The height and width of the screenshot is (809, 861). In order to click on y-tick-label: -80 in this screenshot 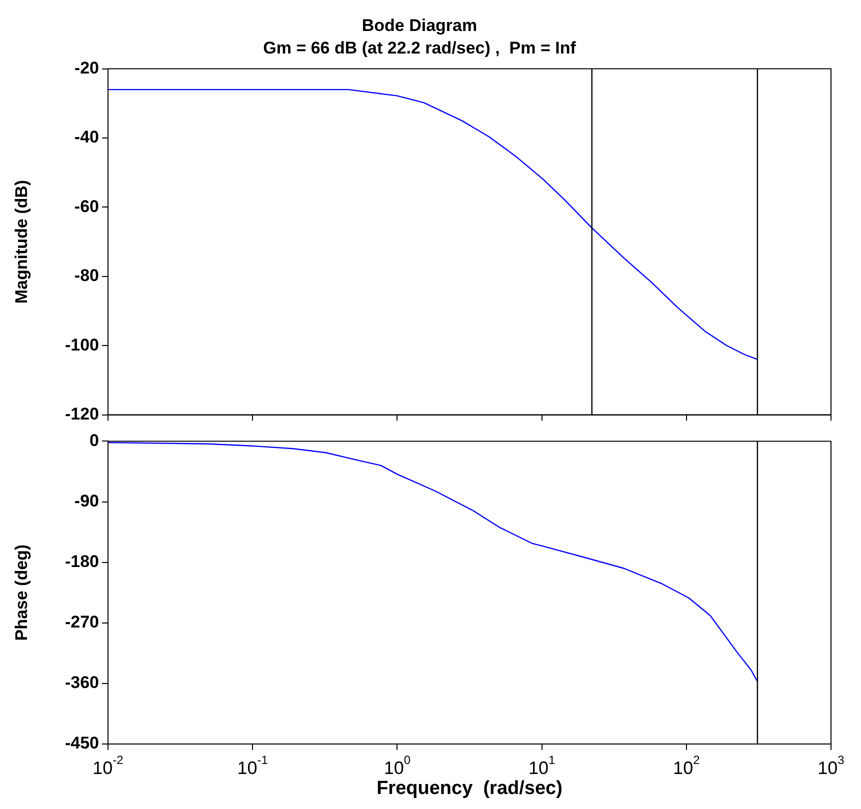, I will do `click(86, 276)`.